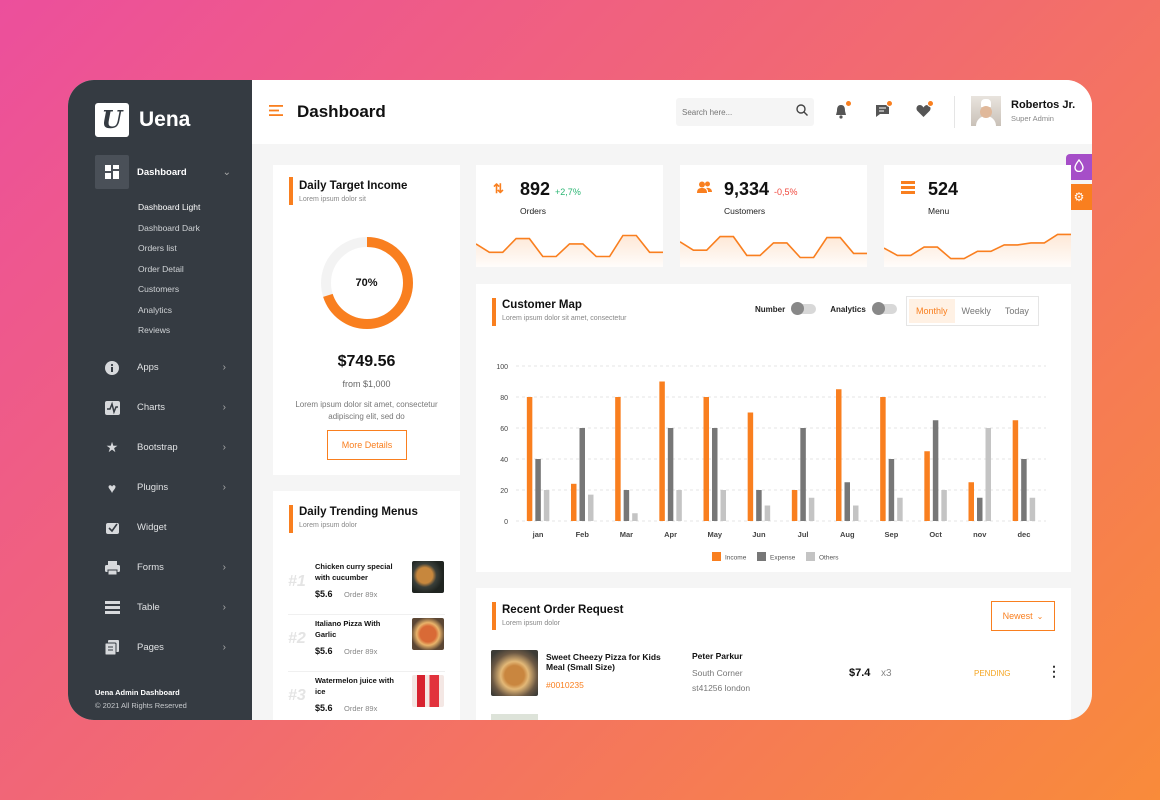 Image resolution: width=1160 pixels, height=800 pixels. Describe the element at coordinates (761, 556) in the screenshot. I see `legend-swatch` at that location.